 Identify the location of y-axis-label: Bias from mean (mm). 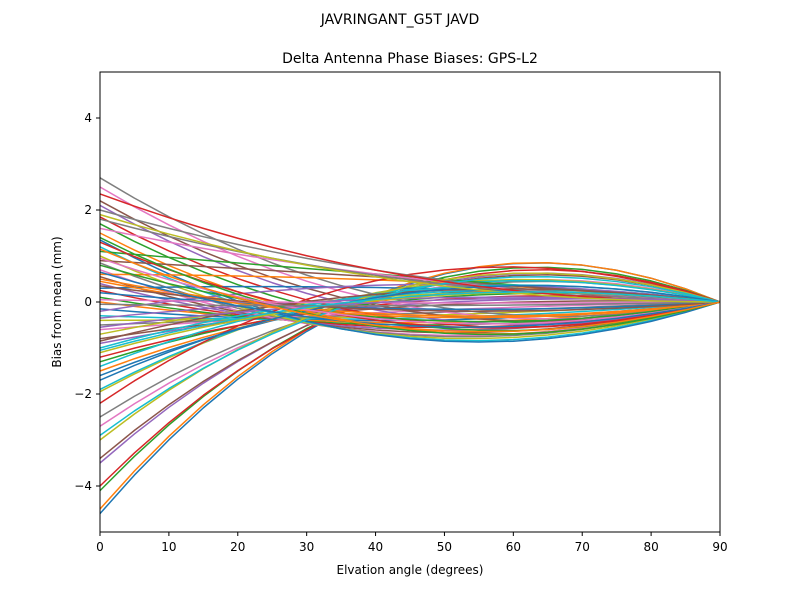
(57, 301).